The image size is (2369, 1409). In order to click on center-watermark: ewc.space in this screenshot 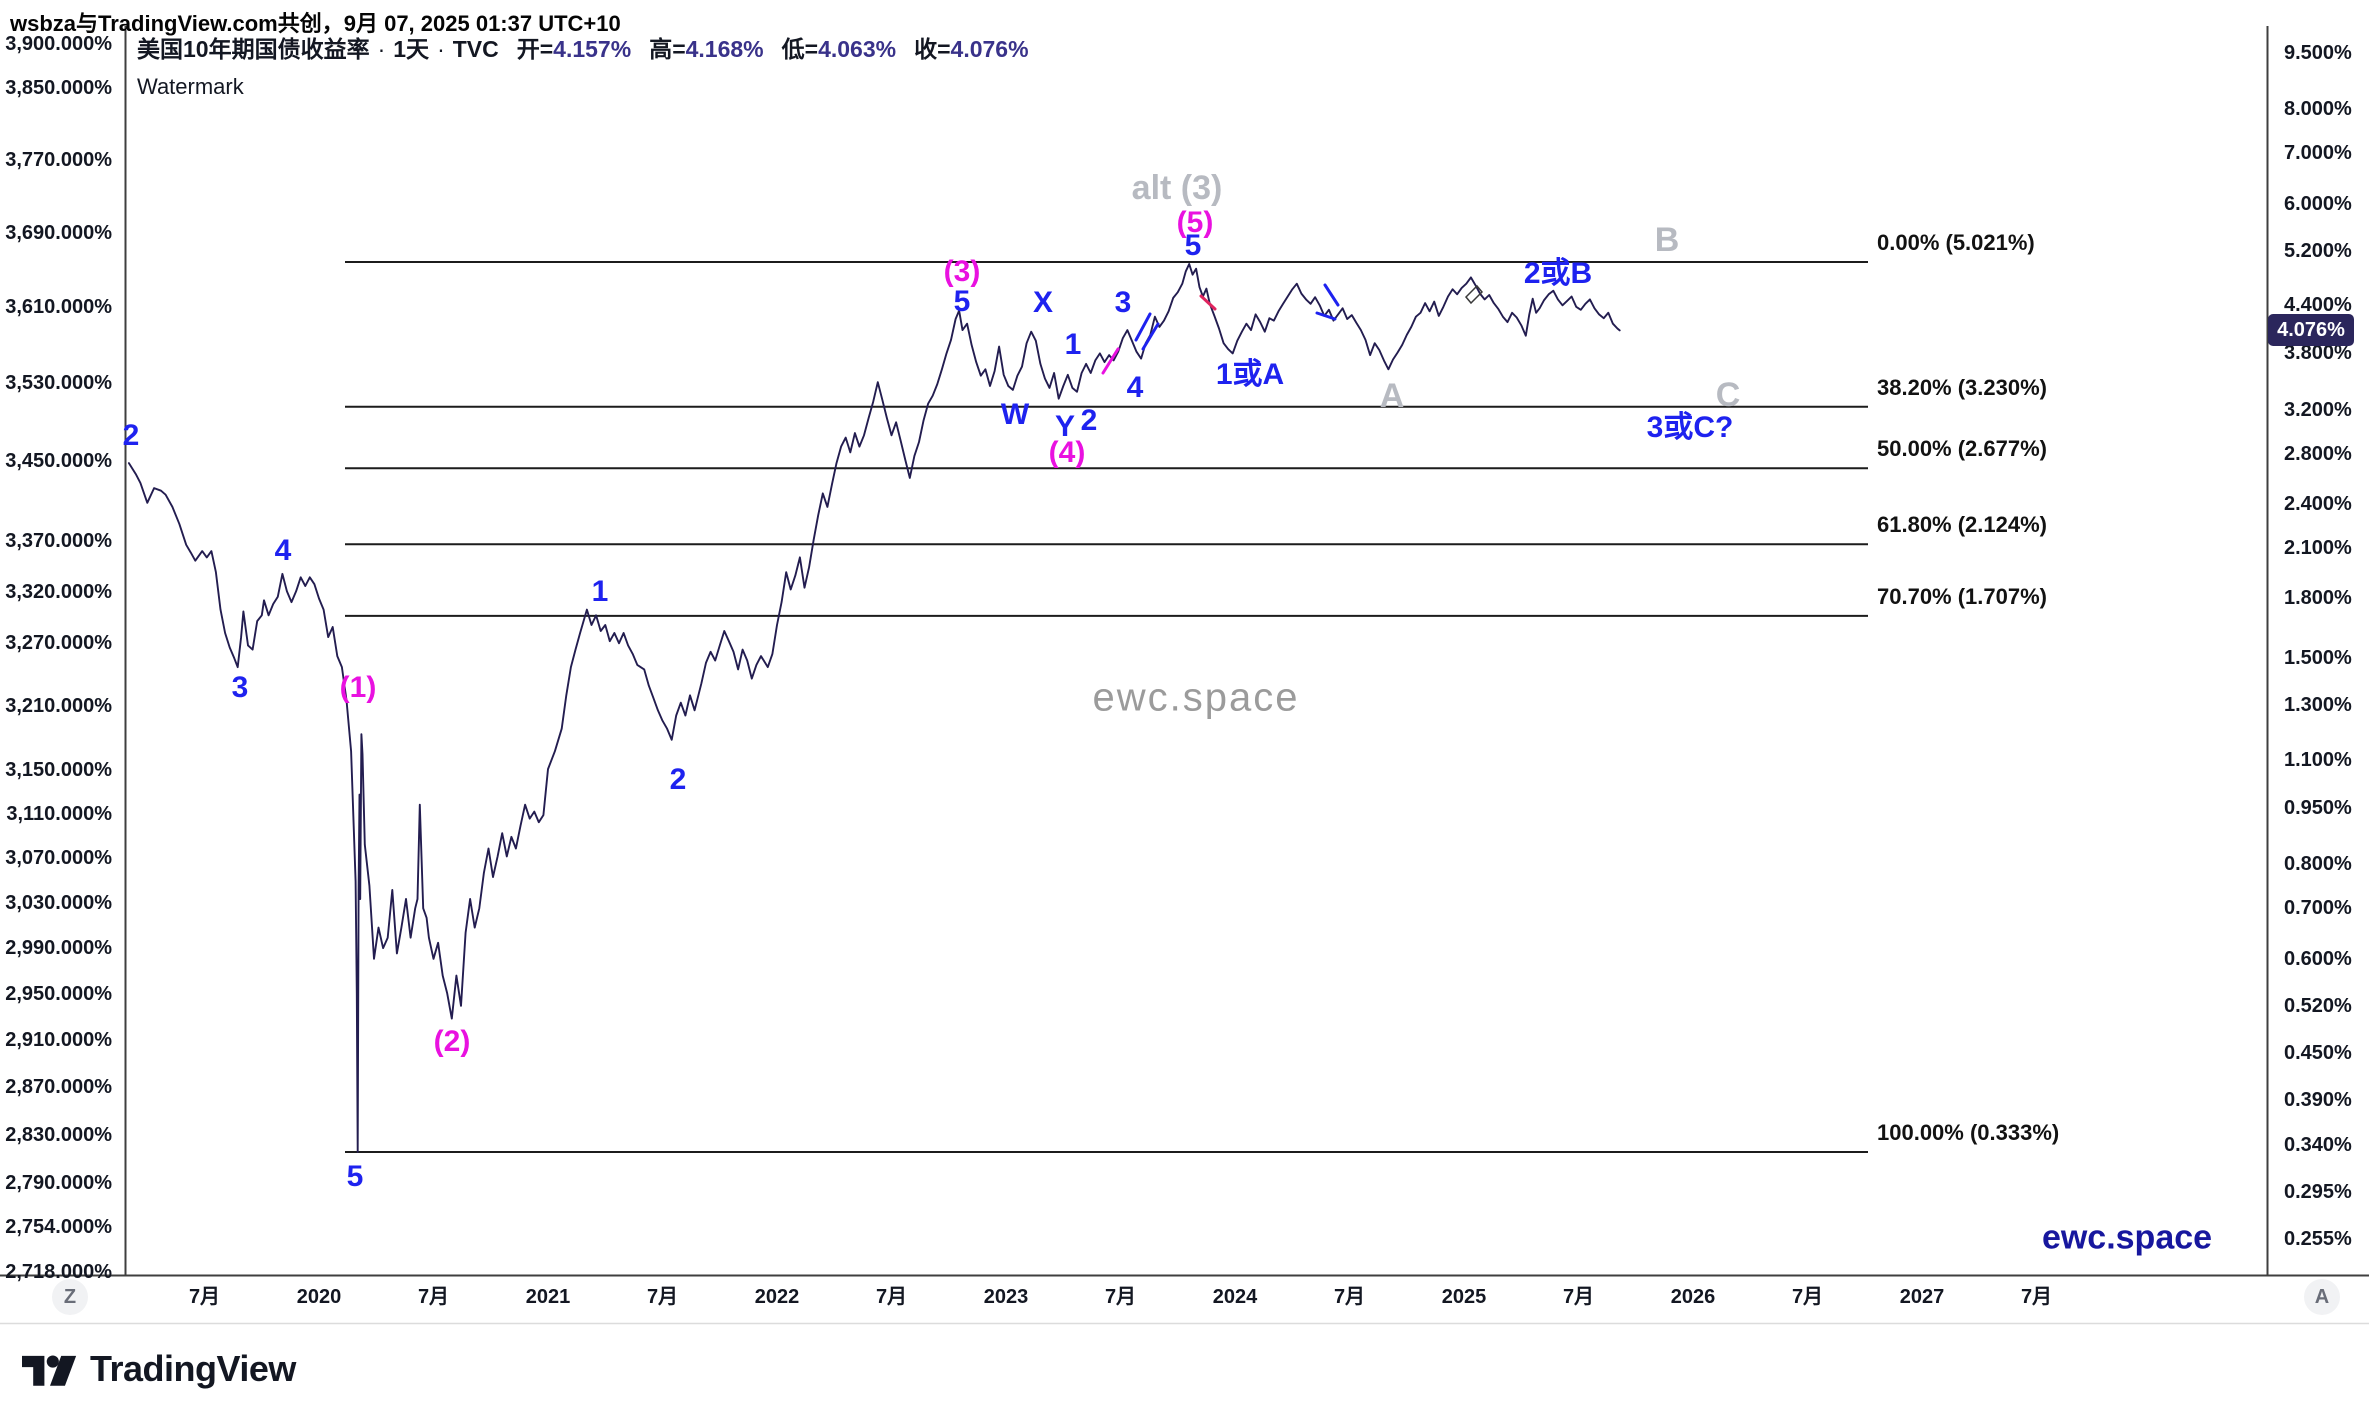, I will do `click(1196, 697)`.